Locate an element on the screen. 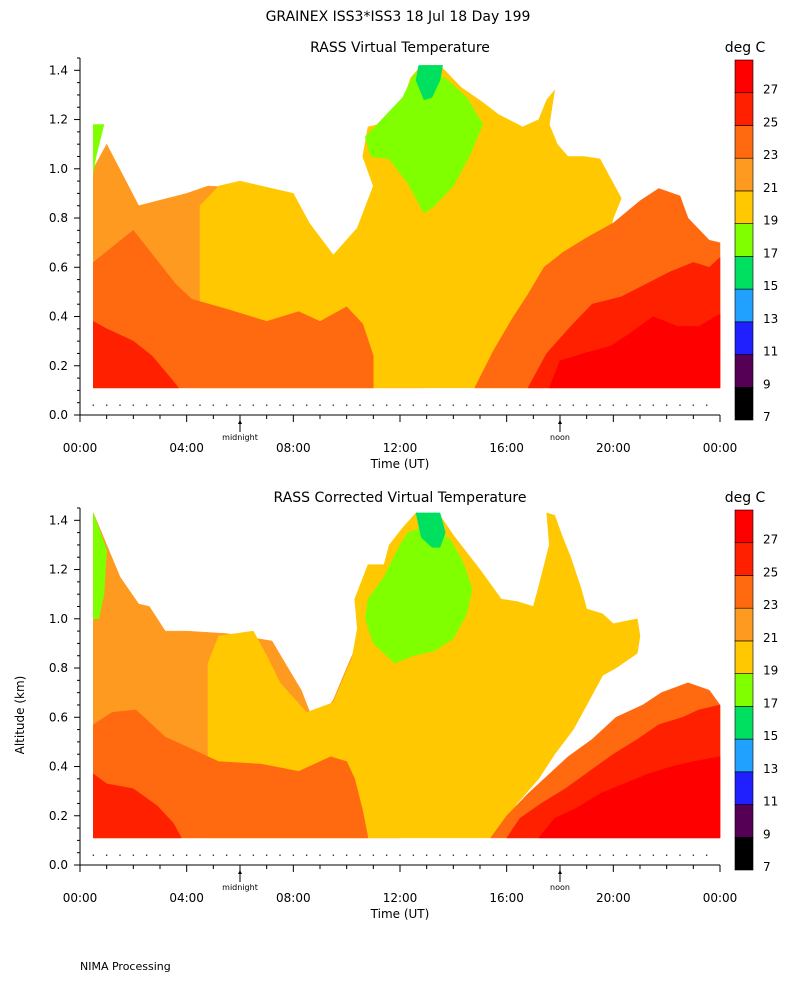 This screenshot has width=800, height=1000. time-marker-label: midnight is located at coordinates (240, 887).